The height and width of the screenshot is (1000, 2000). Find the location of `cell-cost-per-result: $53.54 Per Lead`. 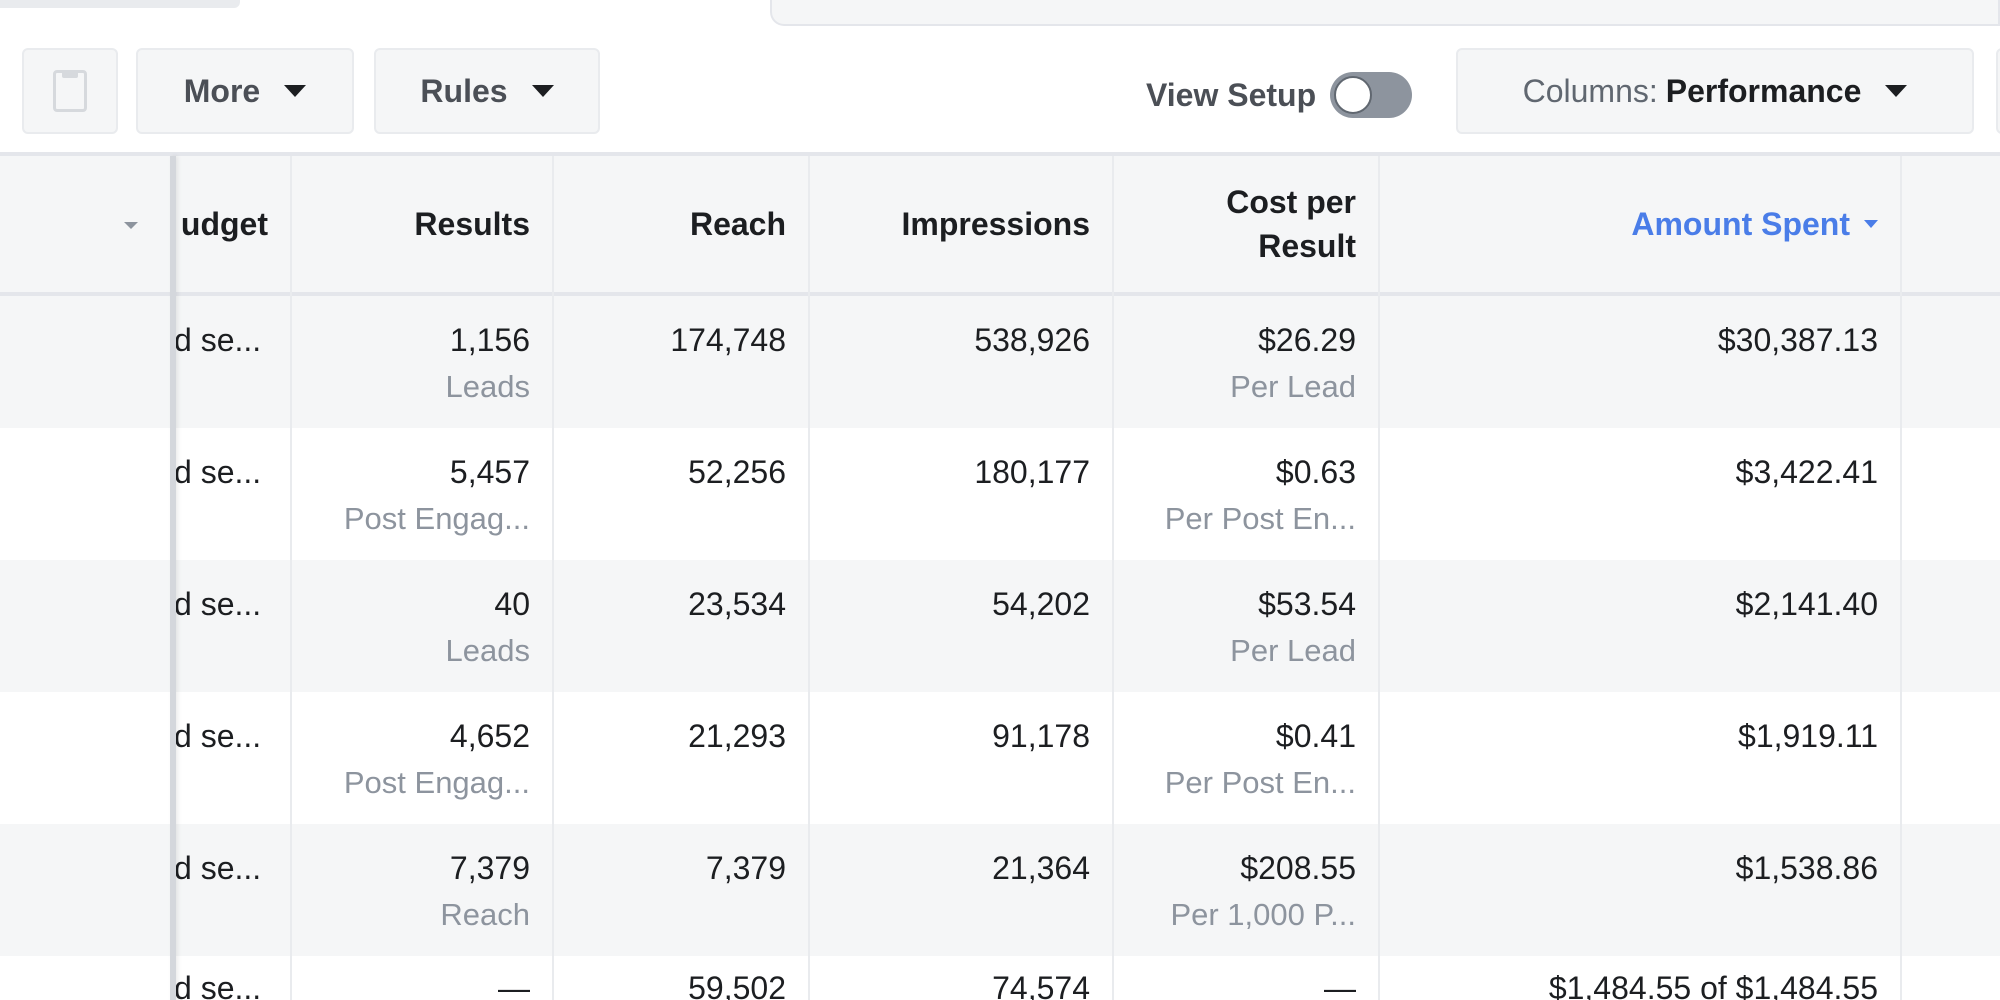

cell-cost-per-result: $53.54 Per Lead is located at coordinates (1293, 627).